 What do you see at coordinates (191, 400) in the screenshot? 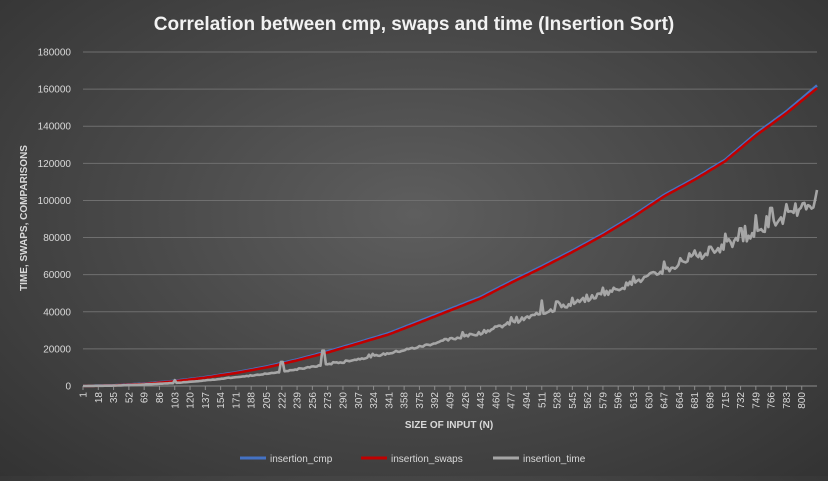
I see `x-tick-label: 120` at bounding box center [191, 400].